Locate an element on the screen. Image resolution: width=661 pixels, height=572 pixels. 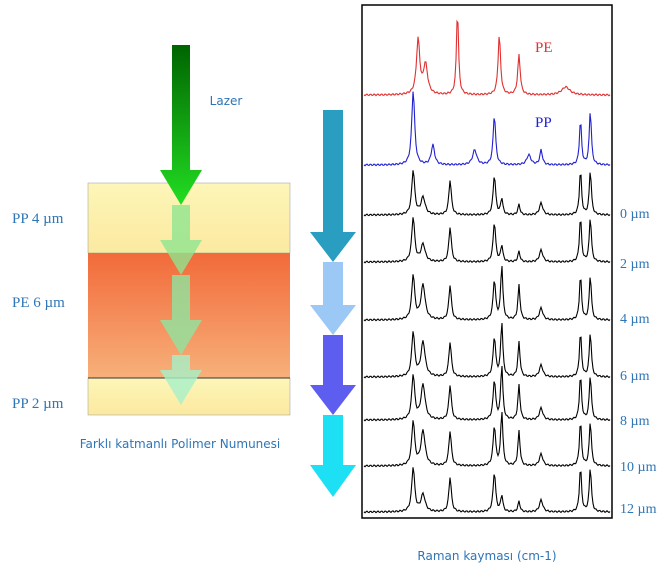
depth-label: 10 µm is located at coordinates (638, 467).